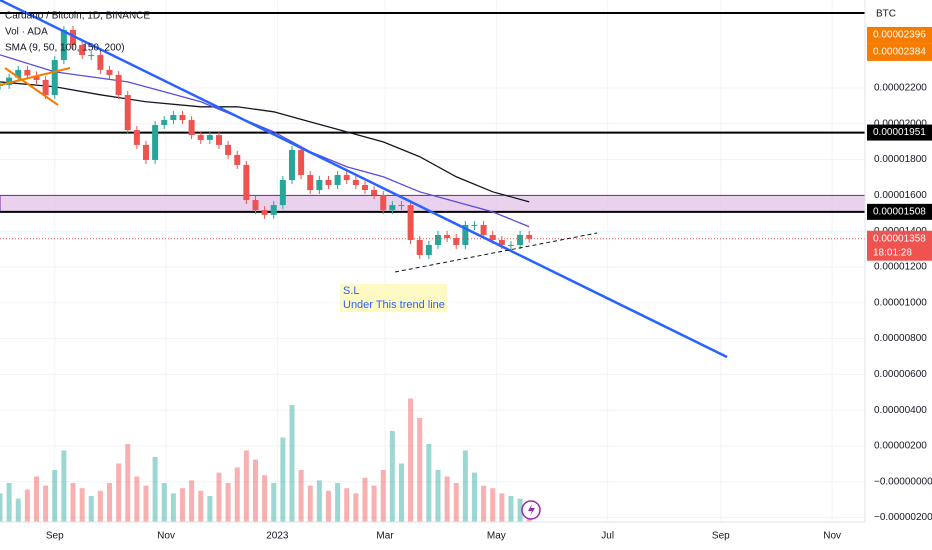 Image resolution: width=932 pixels, height=550 pixels. I want to click on countdown: 18:01:28, so click(892, 252).